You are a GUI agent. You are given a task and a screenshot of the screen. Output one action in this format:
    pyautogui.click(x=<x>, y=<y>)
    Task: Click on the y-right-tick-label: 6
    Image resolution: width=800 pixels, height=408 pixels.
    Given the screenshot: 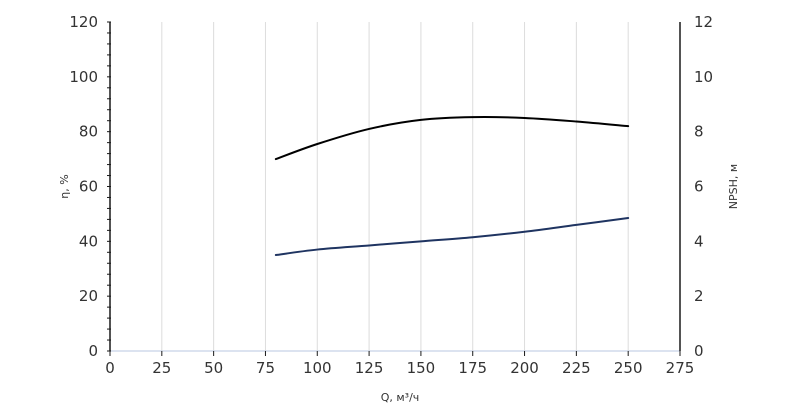 What is the action you would take?
    pyautogui.click(x=699, y=187)
    